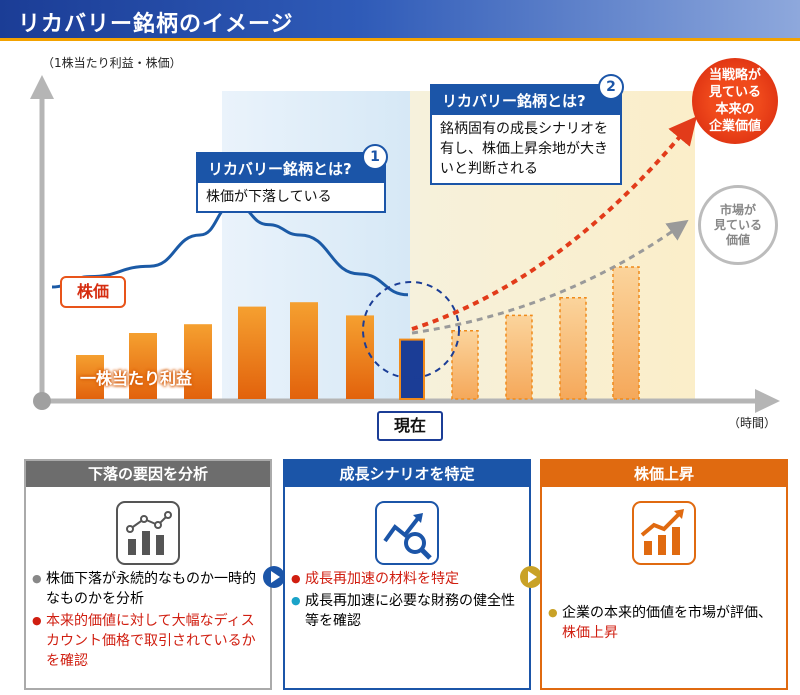 Image resolution: width=800 pixels, height=695 pixels. I want to click on market-value-arrow, so click(550, 277).